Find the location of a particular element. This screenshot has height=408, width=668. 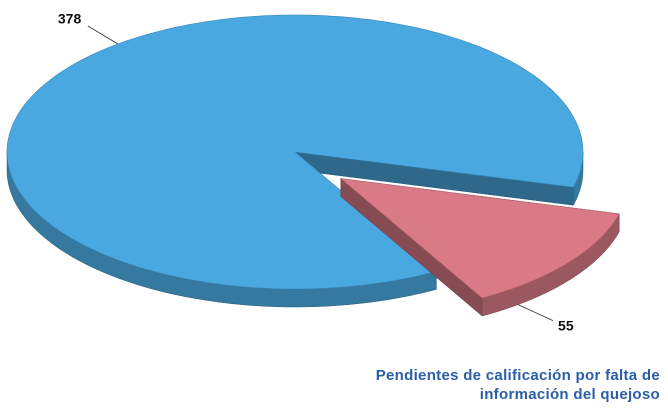

data-label: 55 is located at coordinates (566, 325).